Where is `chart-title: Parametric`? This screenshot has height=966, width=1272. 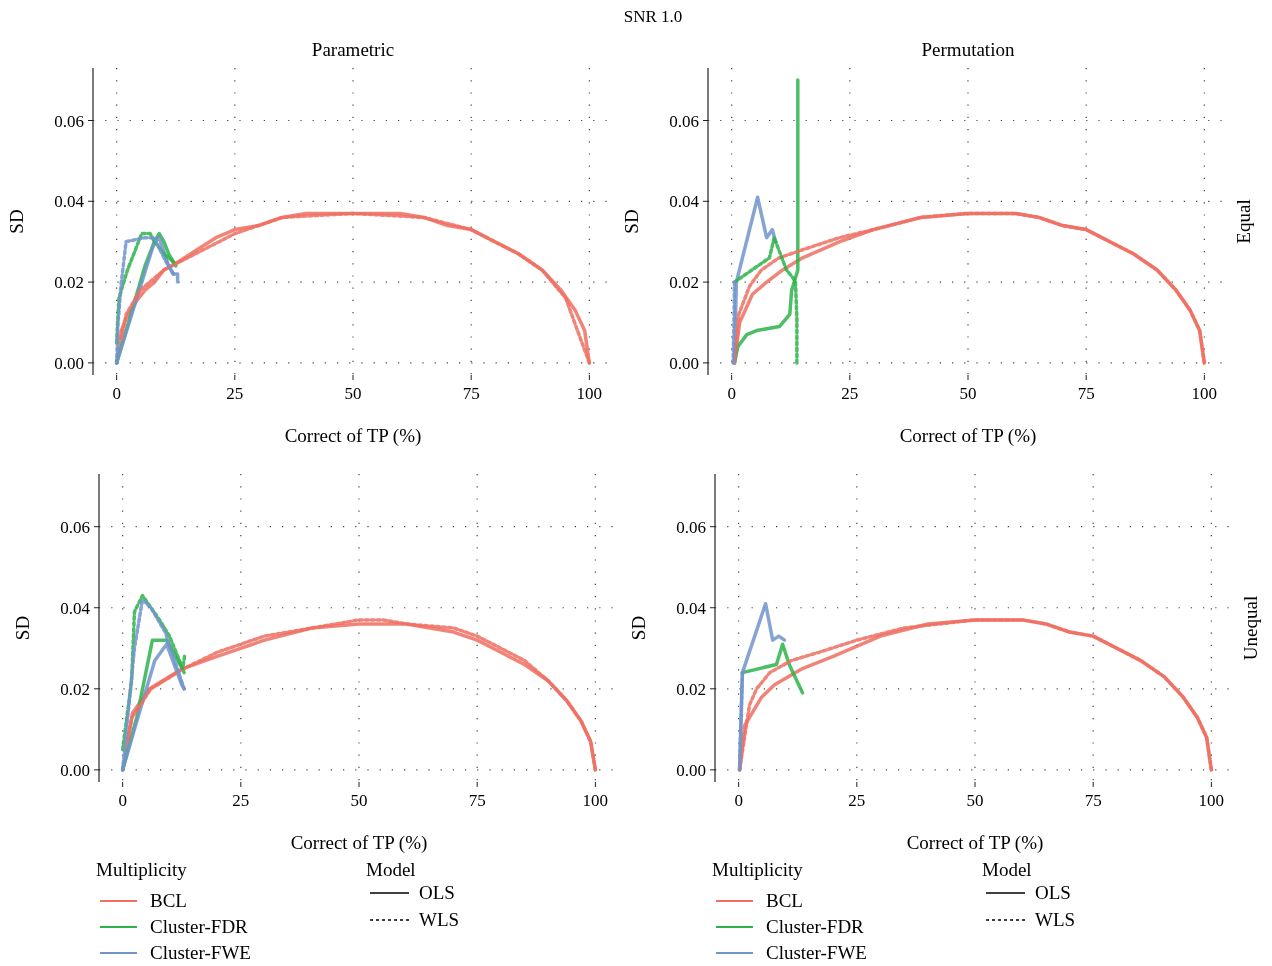
chart-title: Parametric is located at coordinates (353, 49).